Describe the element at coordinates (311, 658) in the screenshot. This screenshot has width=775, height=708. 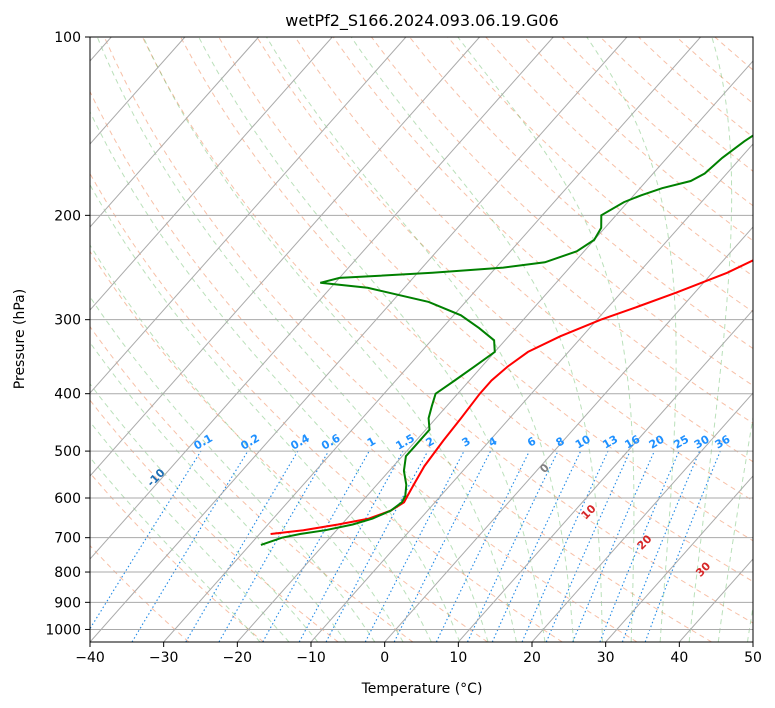
I see `x-tick-label: −10` at that location.